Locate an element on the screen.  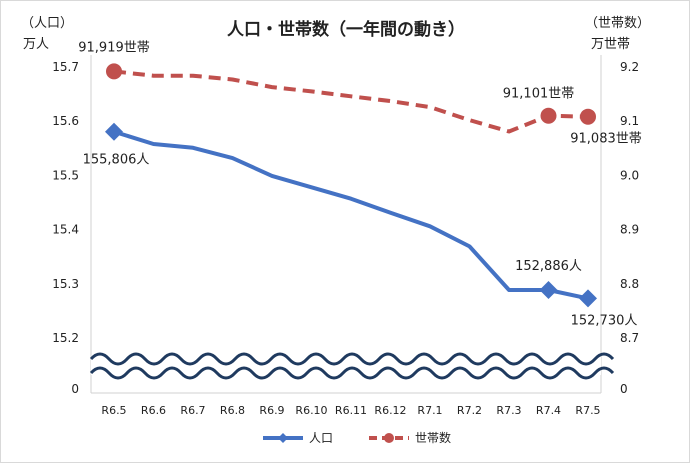
left-y-tick-label: 15.6 is located at coordinates (65, 121).